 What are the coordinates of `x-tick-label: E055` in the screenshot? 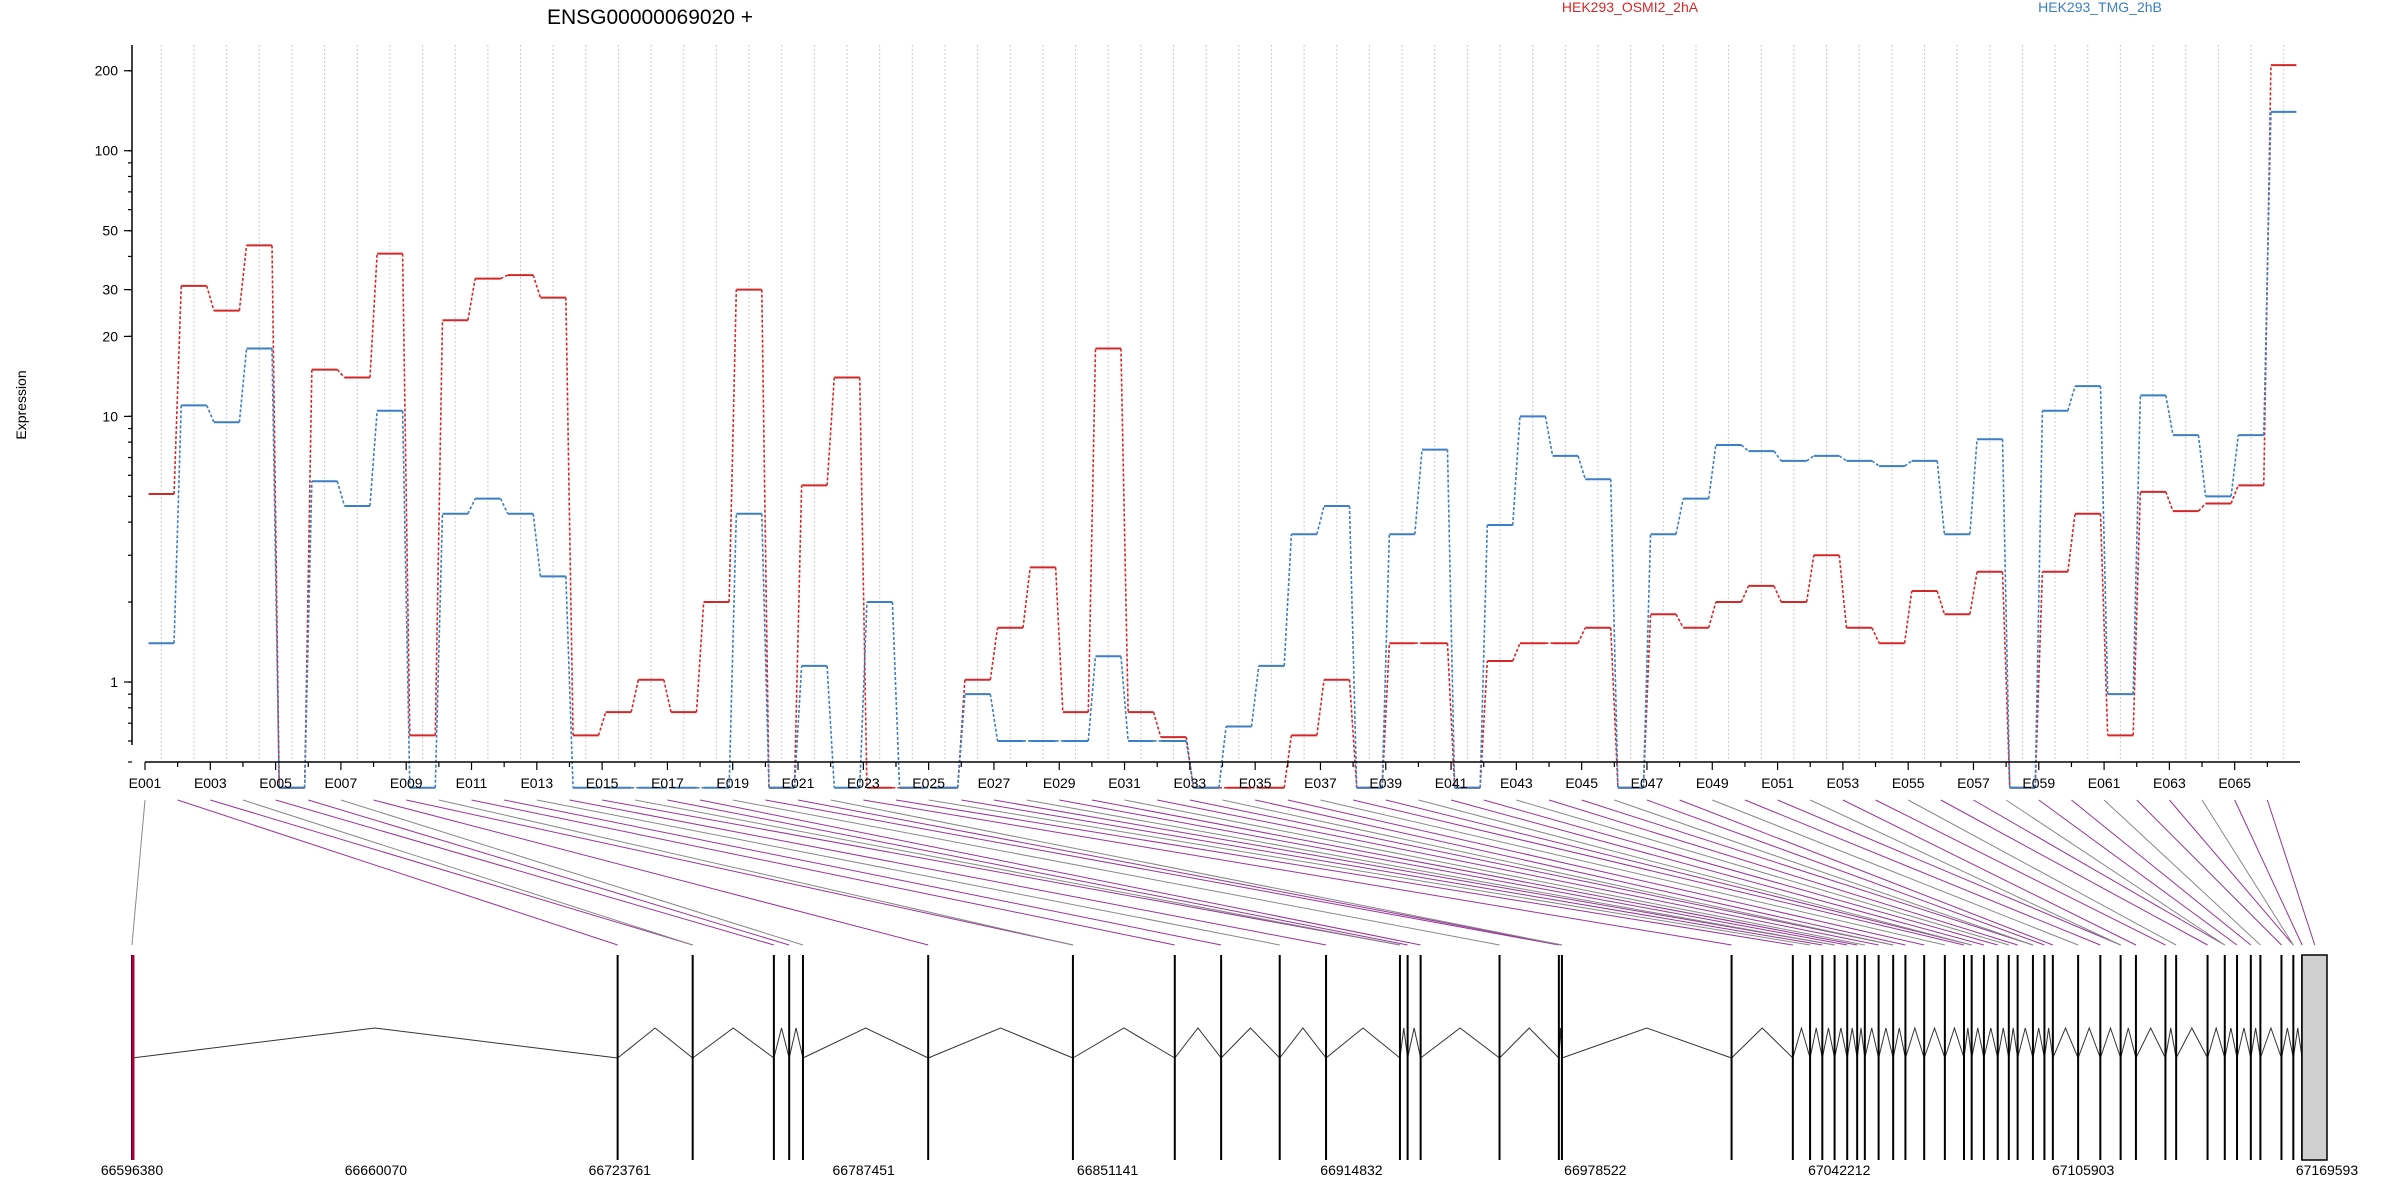 It's located at (1908, 783).